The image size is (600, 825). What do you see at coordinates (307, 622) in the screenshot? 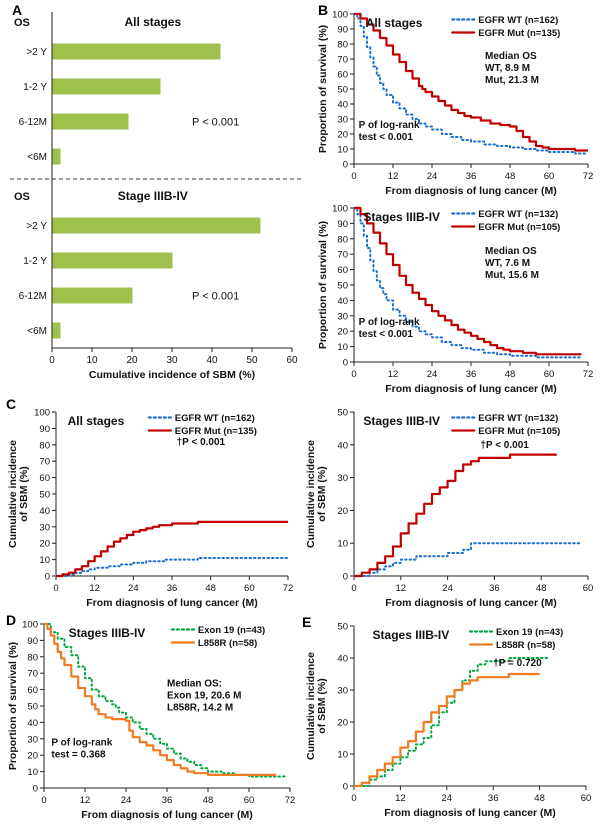
I see `panel-e-label: E` at bounding box center [307, 622].